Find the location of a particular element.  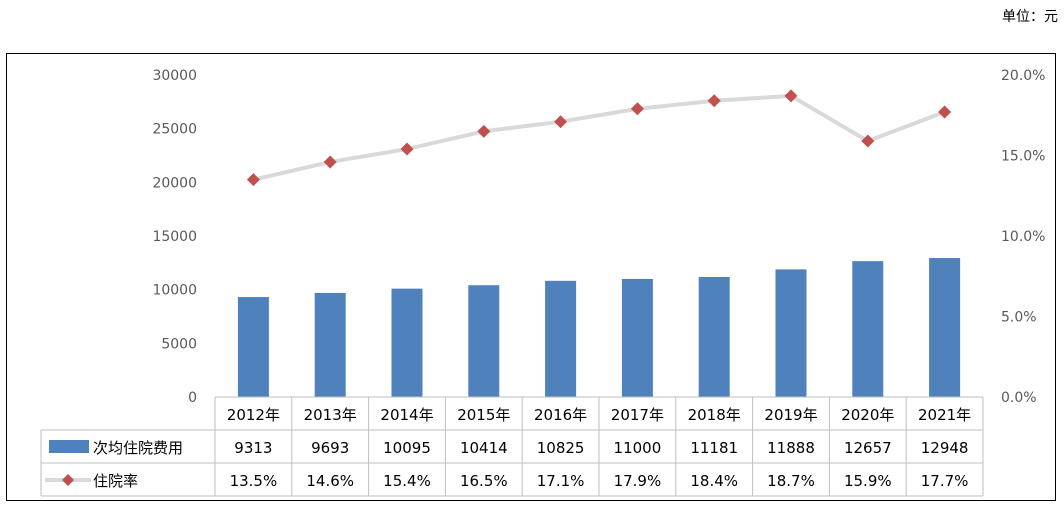

legend-bar-key is located at coordinates (69, 446).